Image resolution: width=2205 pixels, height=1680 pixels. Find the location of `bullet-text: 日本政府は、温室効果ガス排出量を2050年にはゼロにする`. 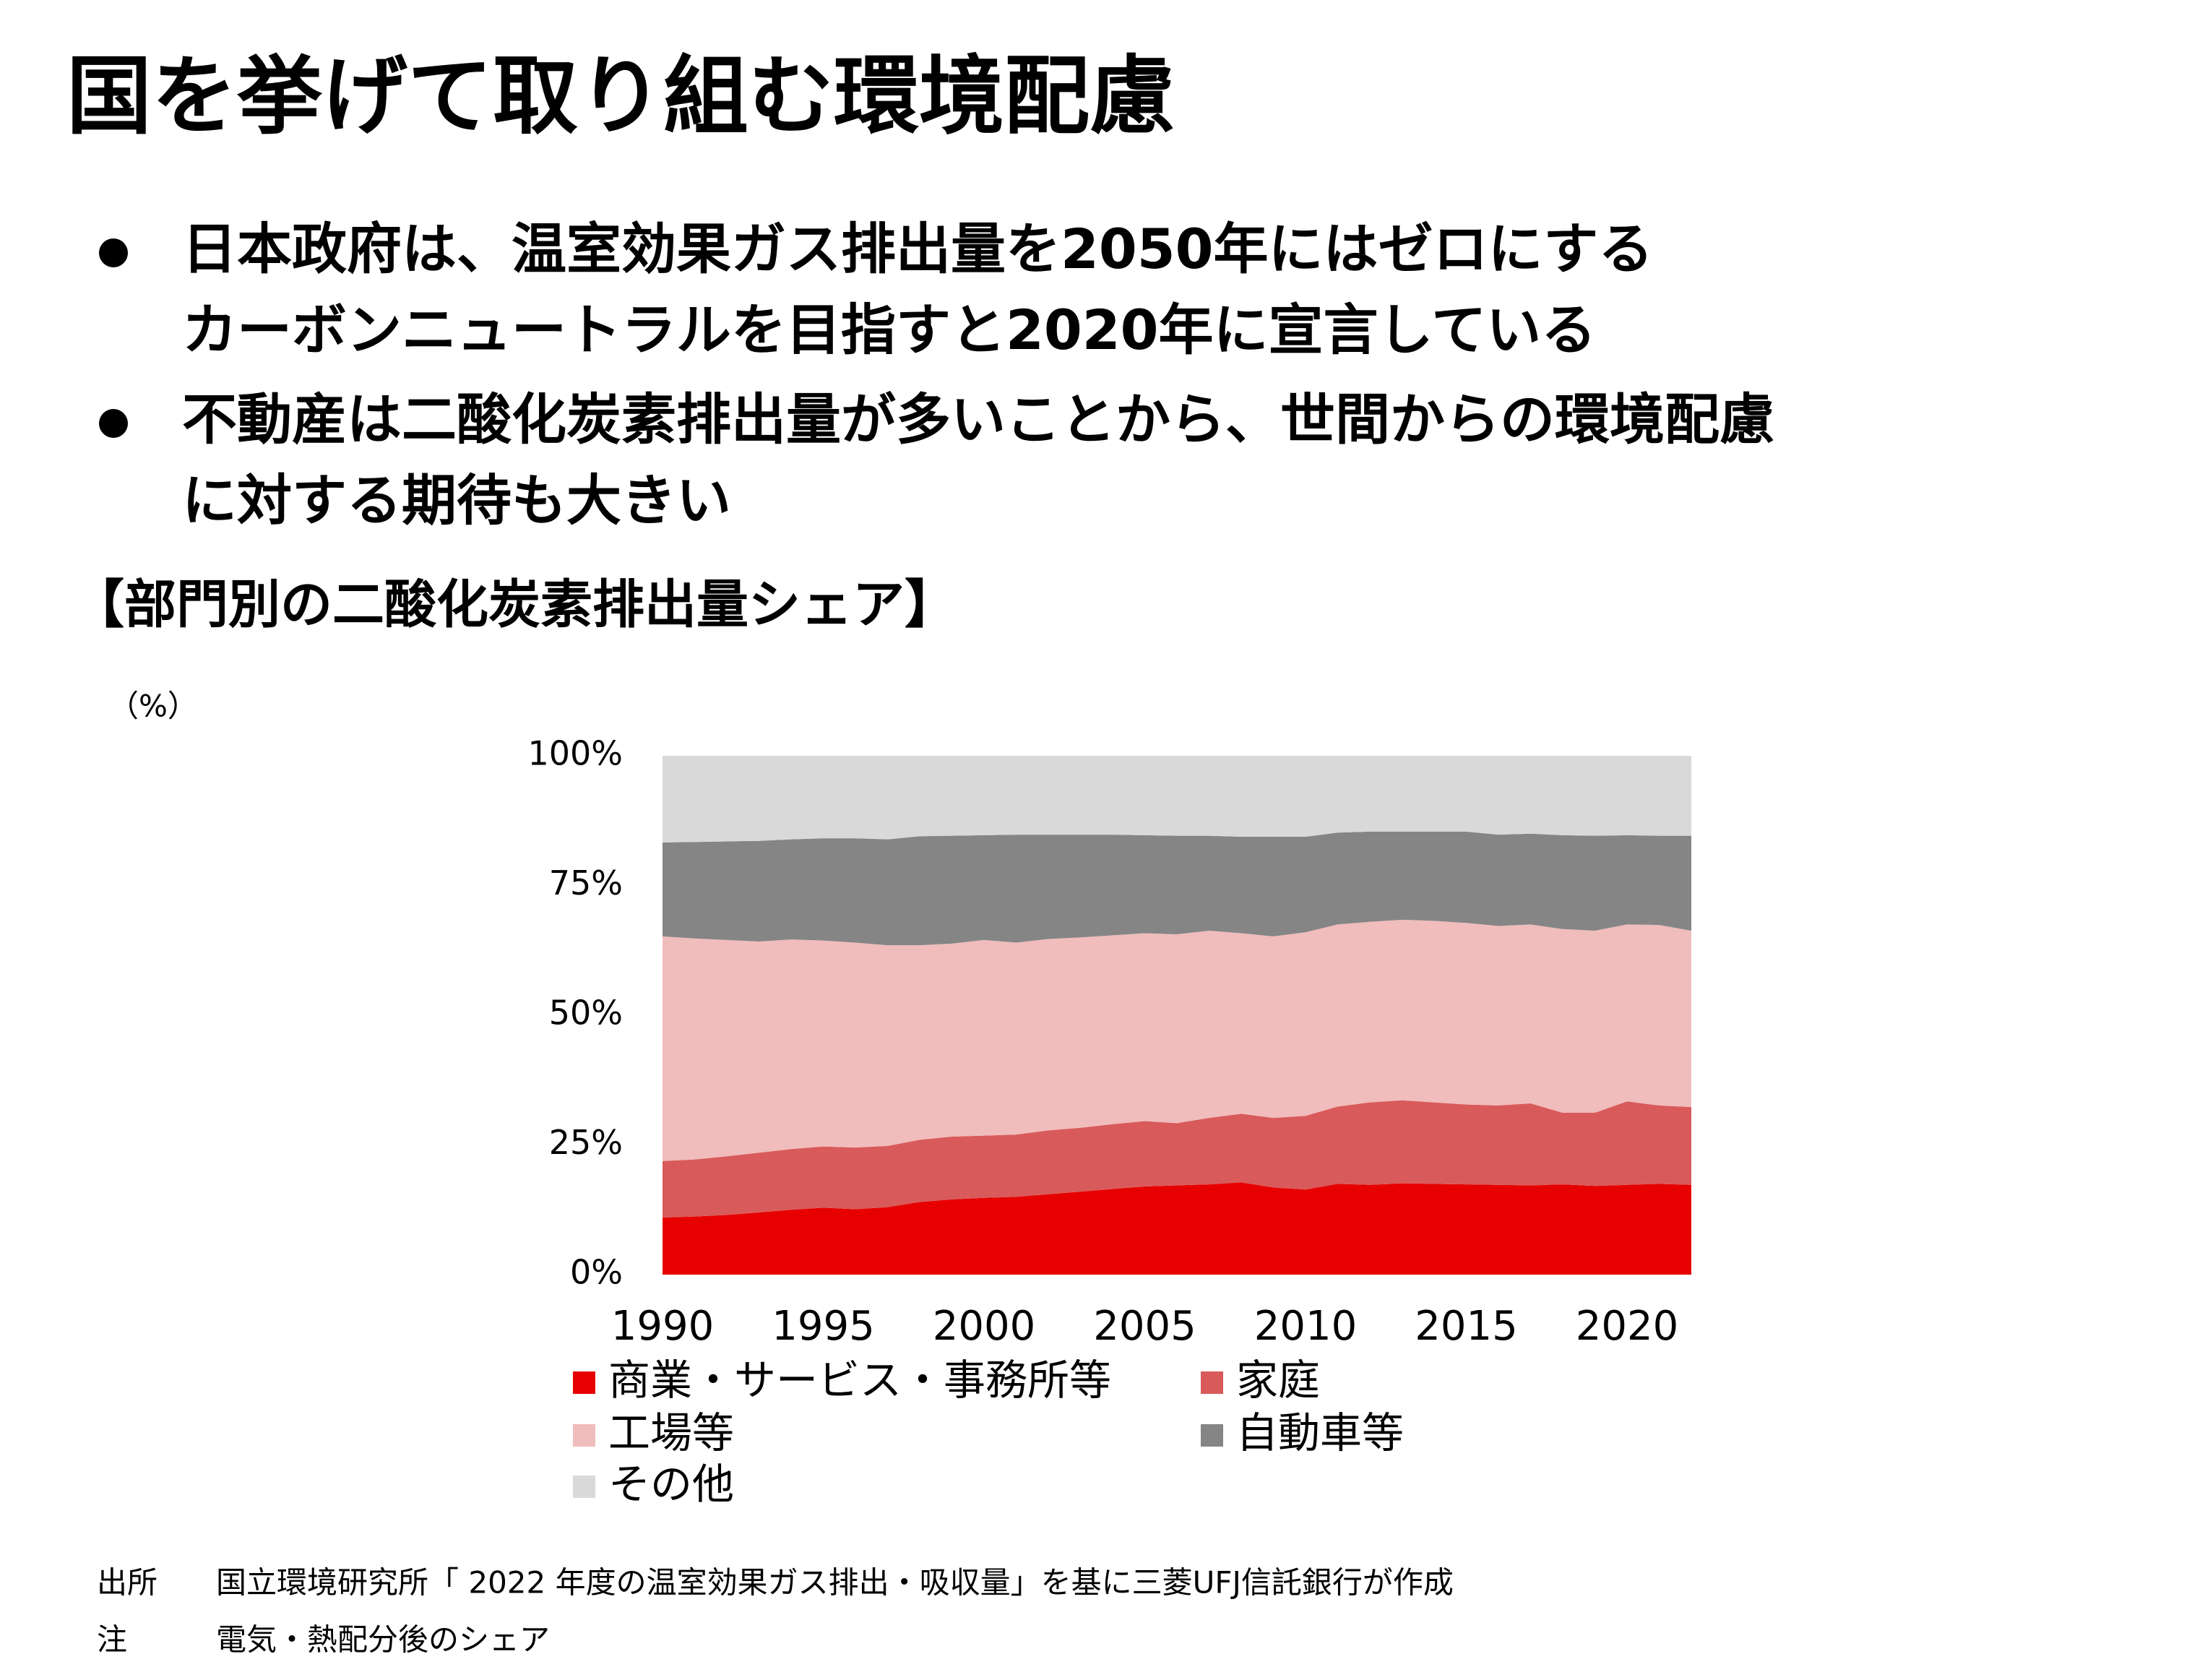

bullet-text: 日本政府は、温室効果ガス排出量を2050年にはゼロにする is located at coordinates (918, 249).